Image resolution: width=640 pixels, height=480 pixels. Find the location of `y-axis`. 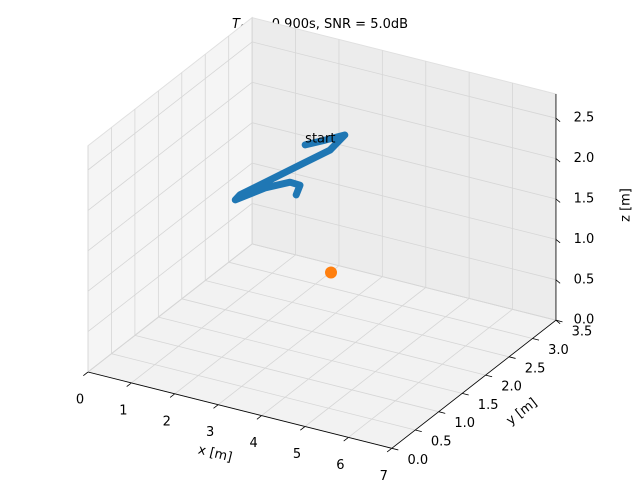

y-axis is located at coordinates (474, 384).